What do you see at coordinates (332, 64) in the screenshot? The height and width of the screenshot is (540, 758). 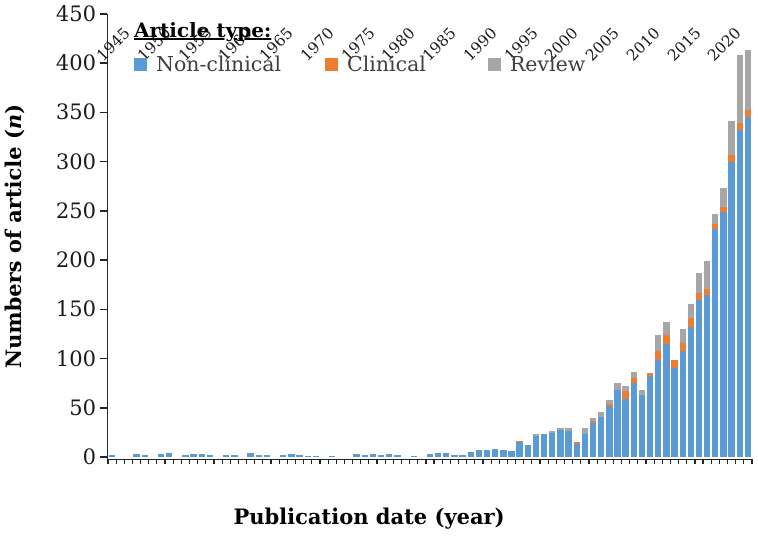 I see `clinical-swatch-icon` at bounding box center [332, 64].